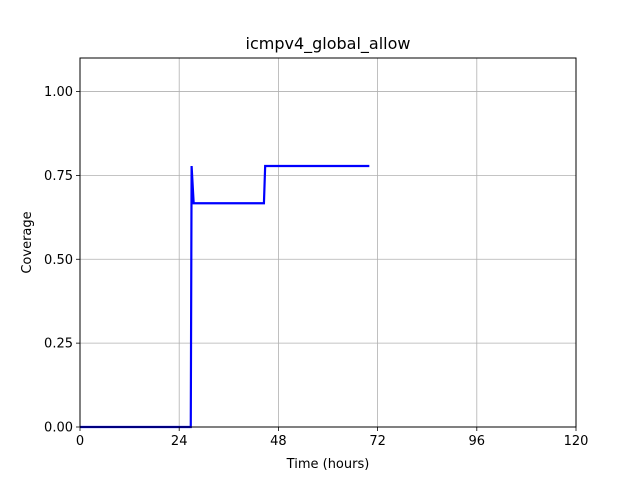 The width and height of the screenshot is (640, 480). I want to click on y-axis-label: Coverage, so click(27, 242).